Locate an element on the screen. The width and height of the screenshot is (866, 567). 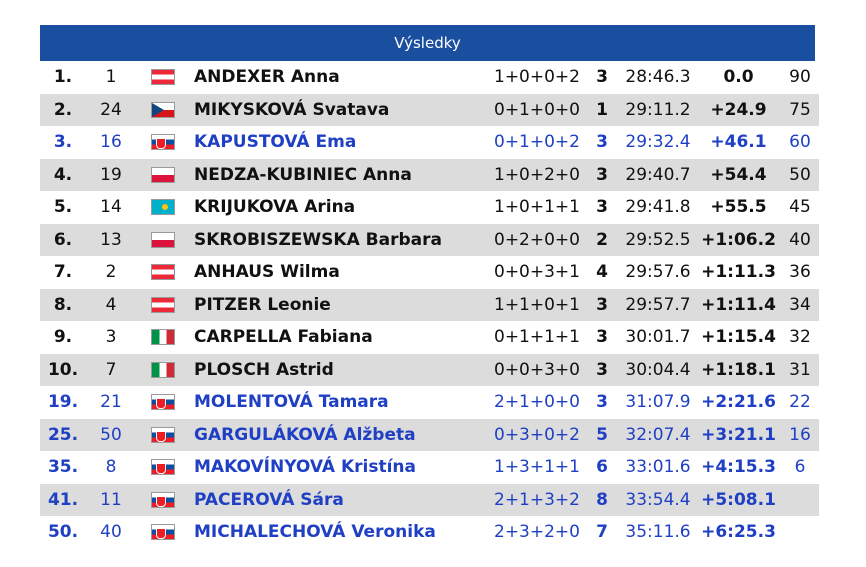
shooting-cell: 1+1+0+1 is located at coordinates (537, 304).